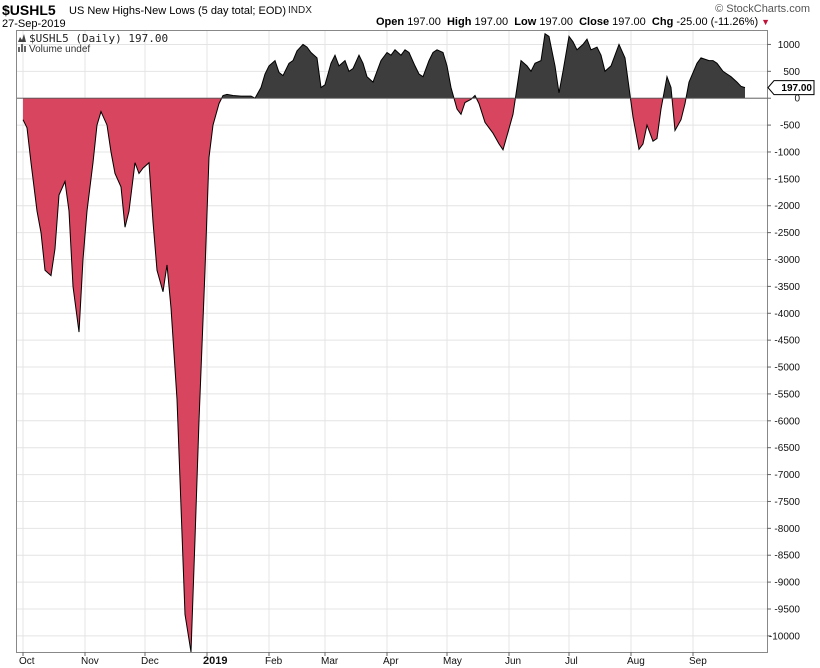  I want to click on y-tick-label: -10000, so click(785, 636).